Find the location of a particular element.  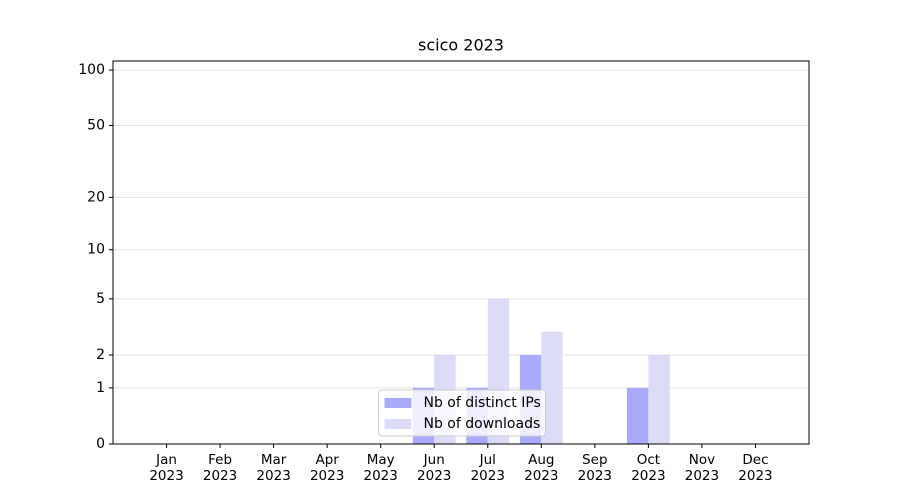

x-tick-label: May 2023 is located at coordinates (380, 468).